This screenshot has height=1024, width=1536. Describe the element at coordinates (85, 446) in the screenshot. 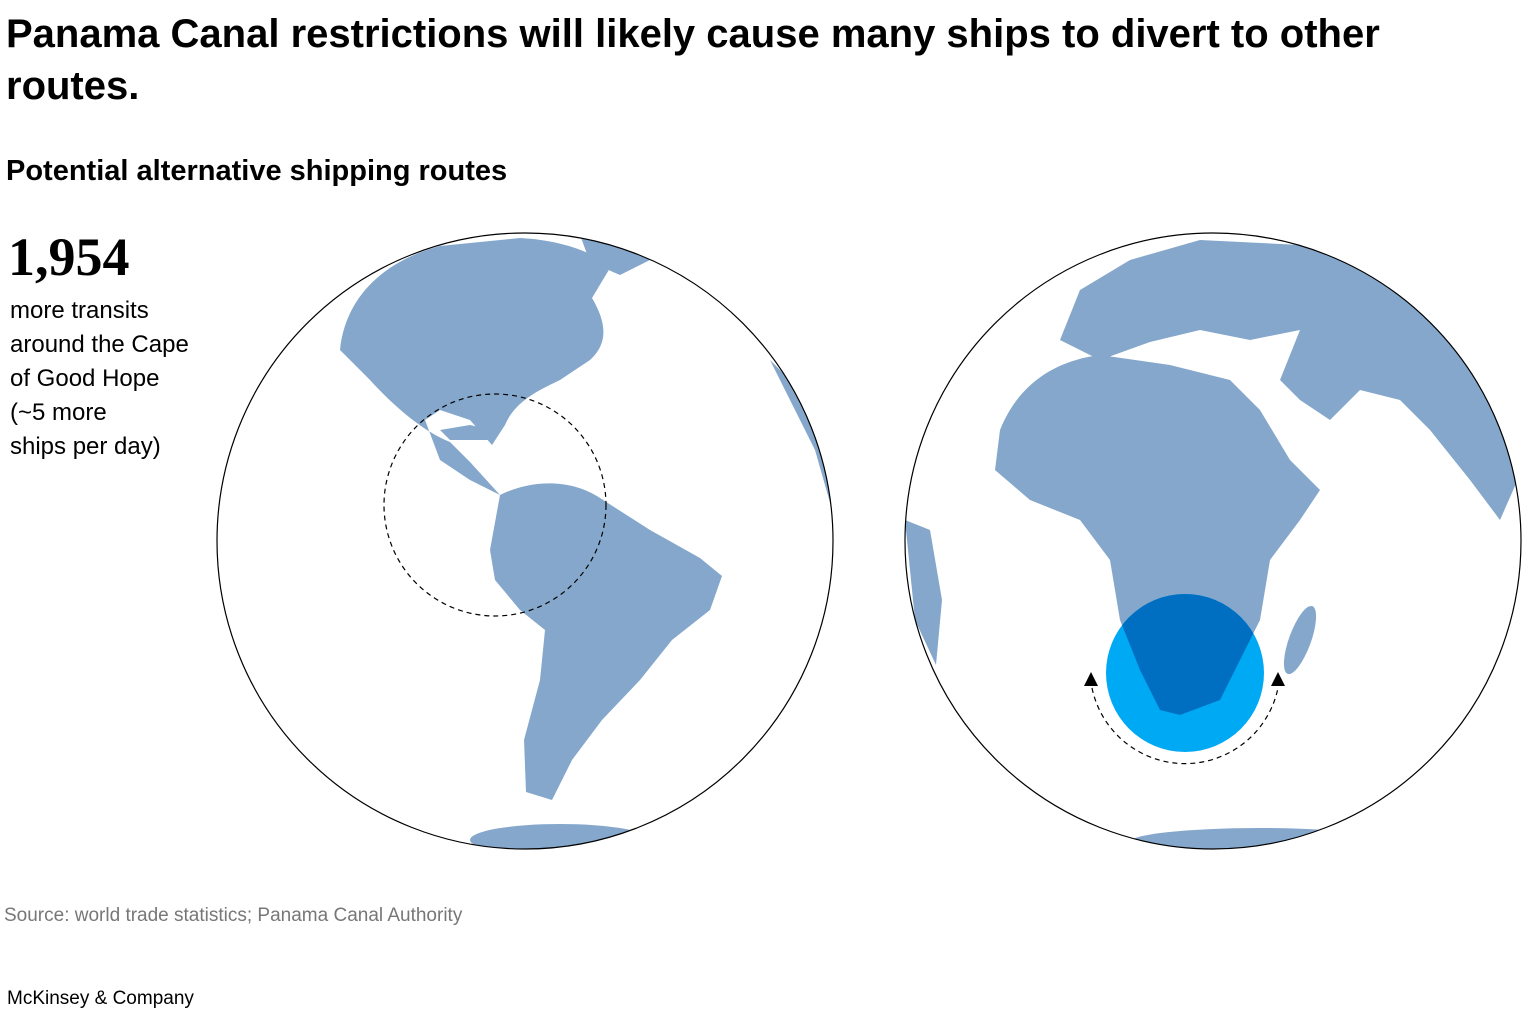

I see `desc-line: ships per day)` at that location.